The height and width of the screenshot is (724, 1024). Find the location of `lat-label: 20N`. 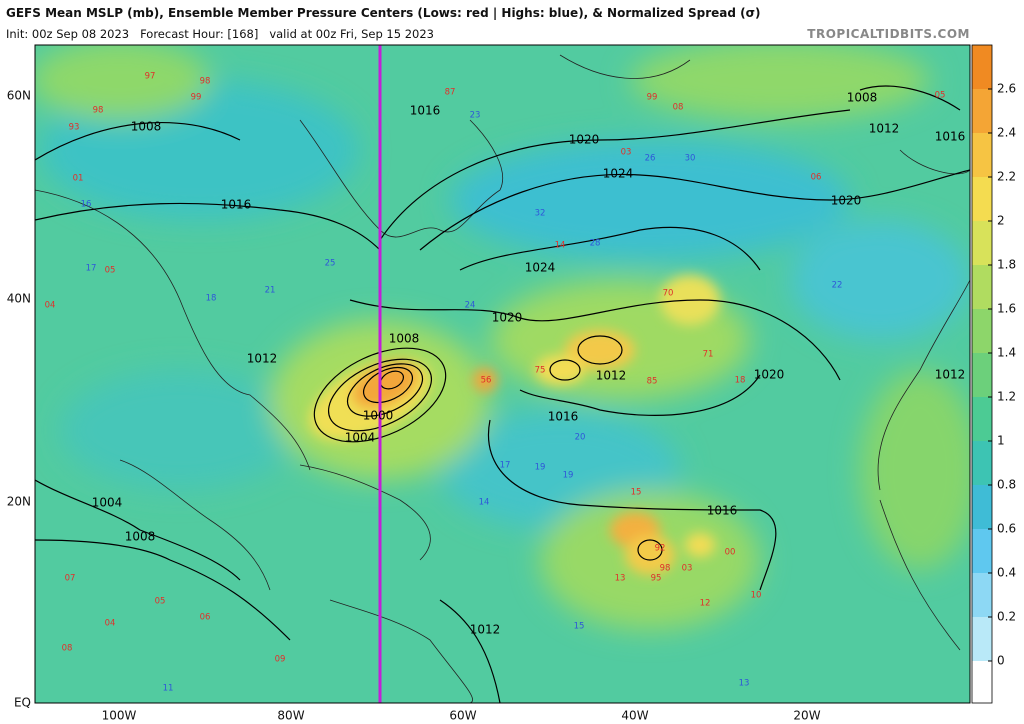

lat-label: 20N is located at coordinates (19, 502).